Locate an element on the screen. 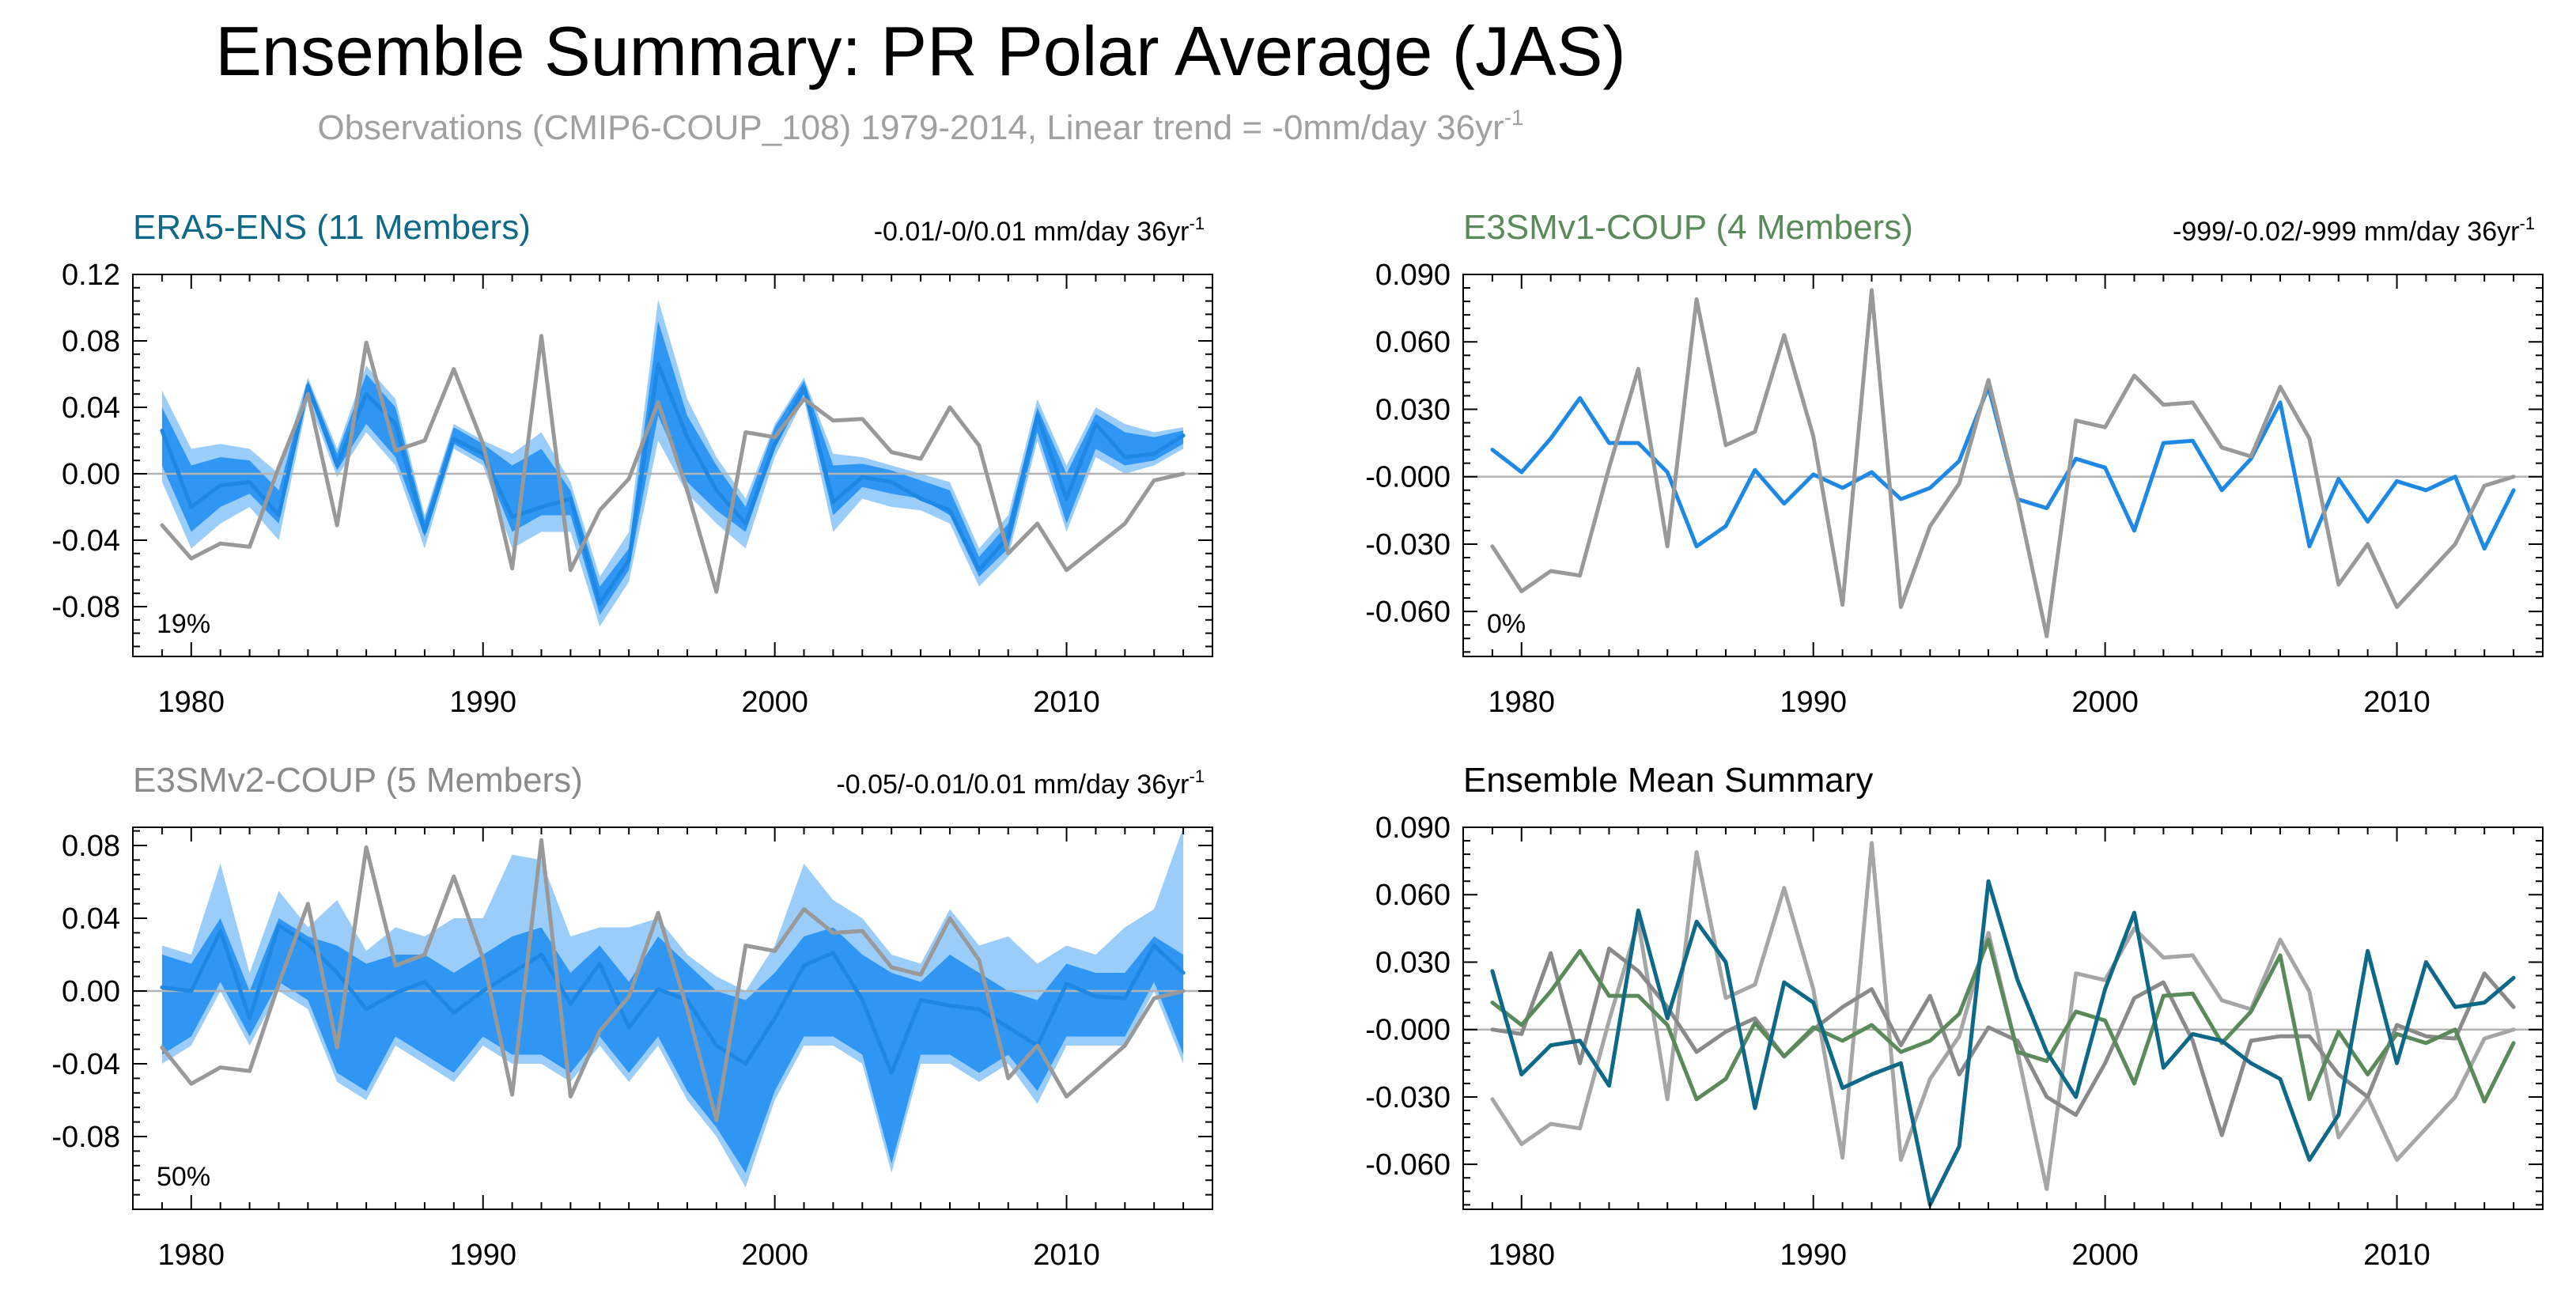  band-outer-era5 is located at coordinates (673, 463).